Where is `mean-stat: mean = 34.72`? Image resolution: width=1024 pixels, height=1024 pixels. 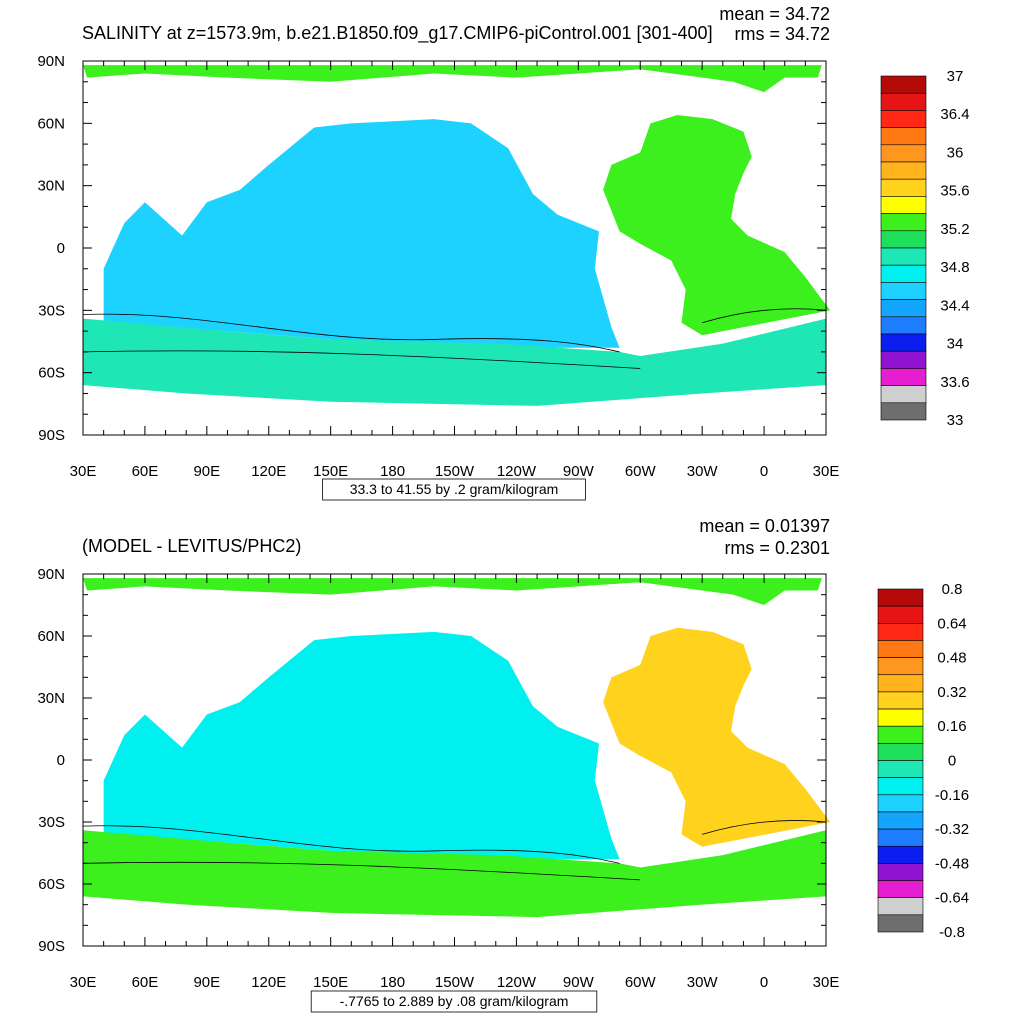
mean-stat: mean = 34.72 is located at coordinates (774, 14).